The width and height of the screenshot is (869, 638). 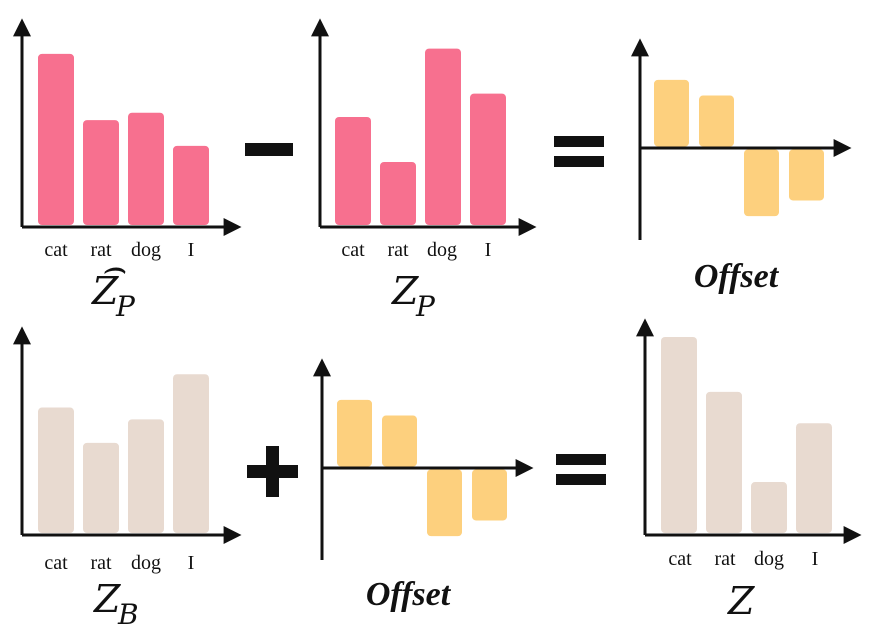 I want to click on label-zp-sub: P, so click(x=425, y=306).